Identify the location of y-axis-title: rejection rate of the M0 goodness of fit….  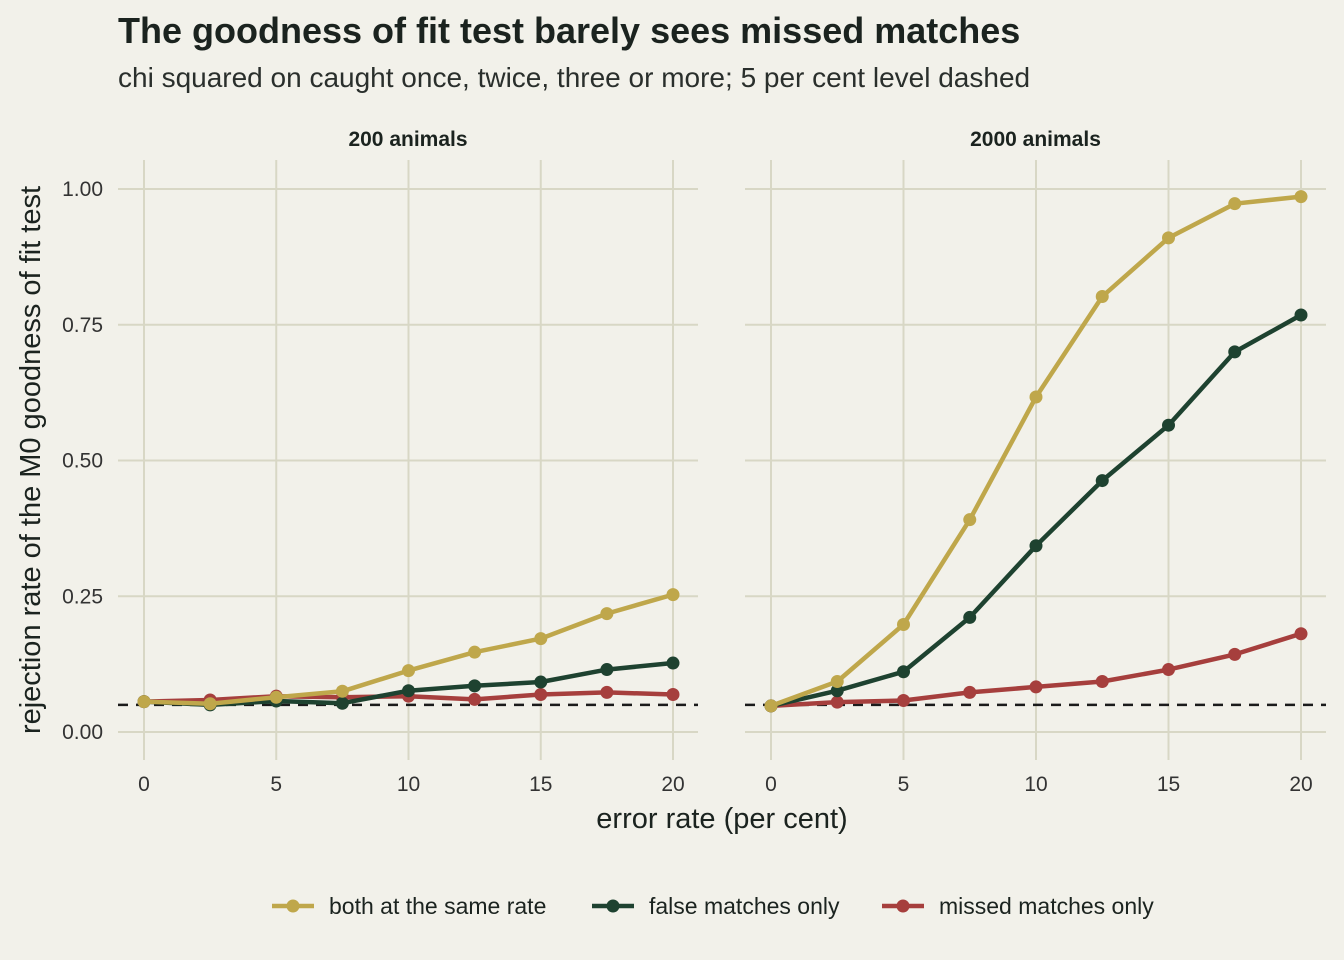
(31, 460).